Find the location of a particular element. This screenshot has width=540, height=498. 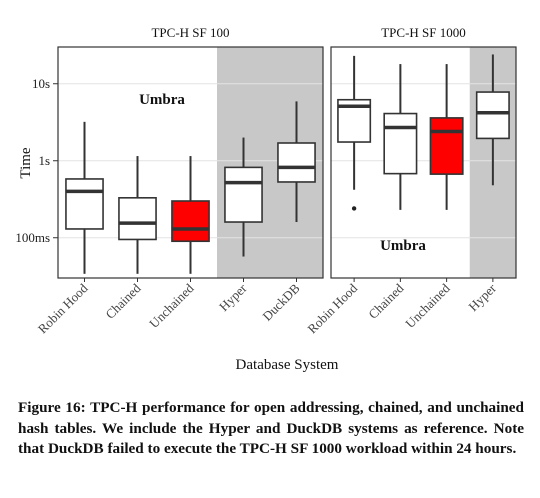

x-tick-label-panel1-unchained: Unchained is located at coordinates (171, 305).